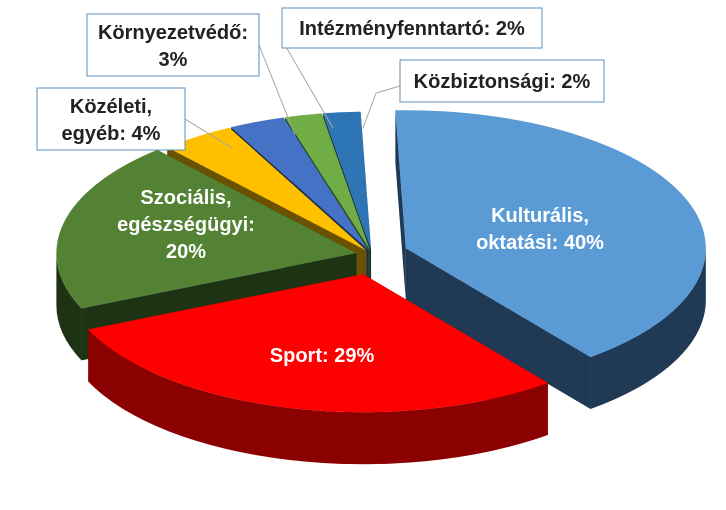 The width and height of the screenshot is (726, 510). Describe the element at coordinates (186, 225) in the screenshot. I see `data-label-szocialis: Szociális, egészségügyi: 20%` at that location.